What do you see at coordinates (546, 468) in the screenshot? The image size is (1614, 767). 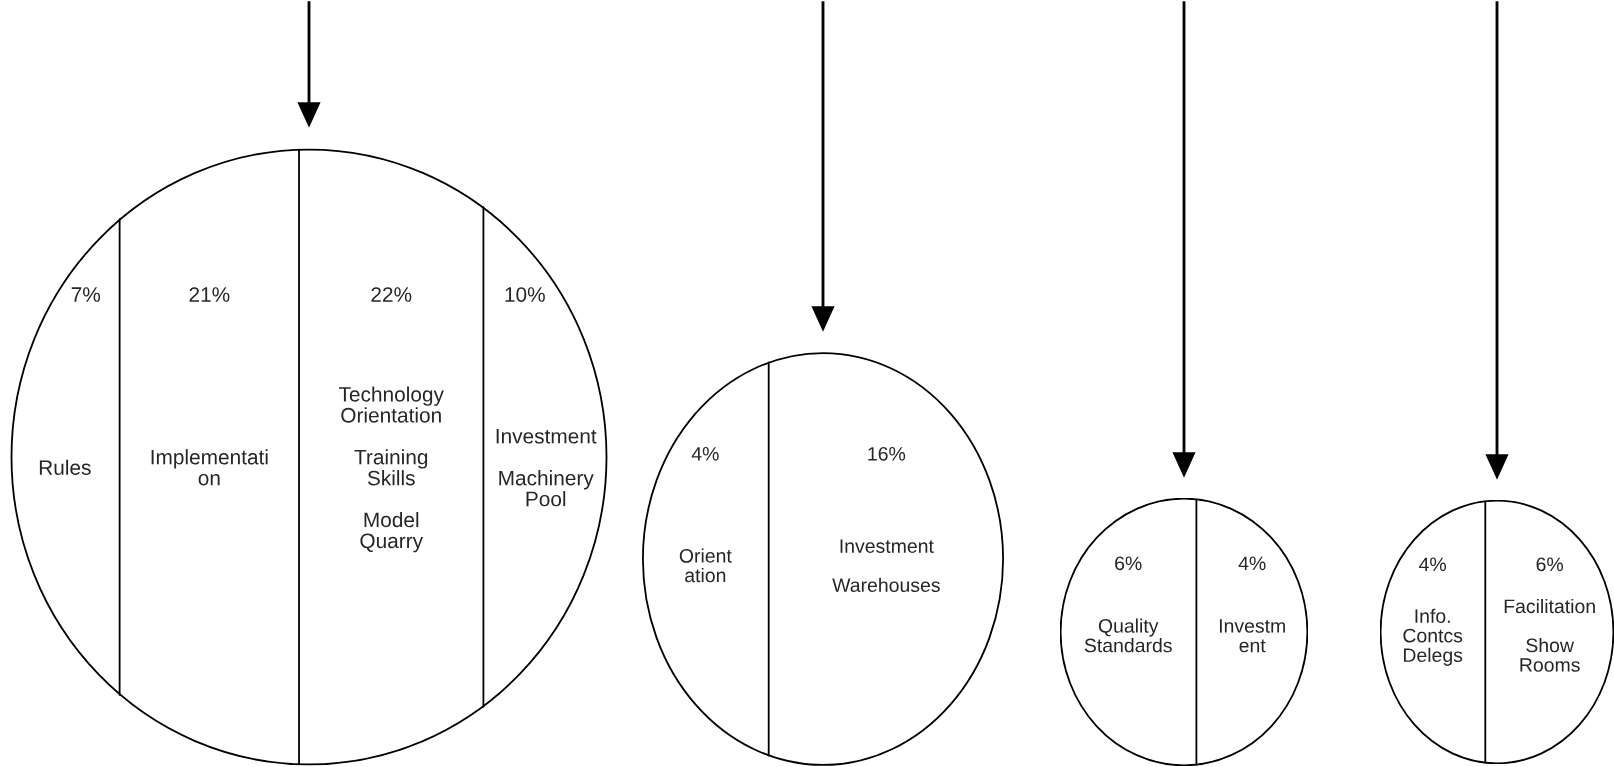 I see `category-label: Investment Machinery Pool` at bounding box center [546, 468].